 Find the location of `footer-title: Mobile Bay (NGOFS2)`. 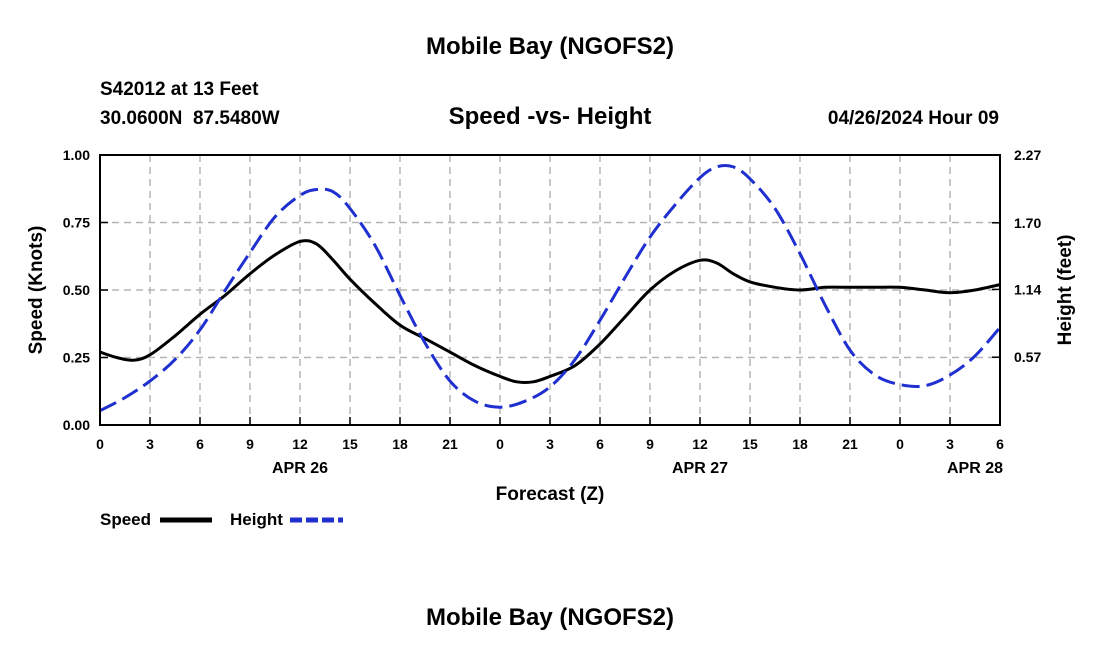

footer-title: Mobile Bay (NGOFS2) is located at coordinates (550, 617).